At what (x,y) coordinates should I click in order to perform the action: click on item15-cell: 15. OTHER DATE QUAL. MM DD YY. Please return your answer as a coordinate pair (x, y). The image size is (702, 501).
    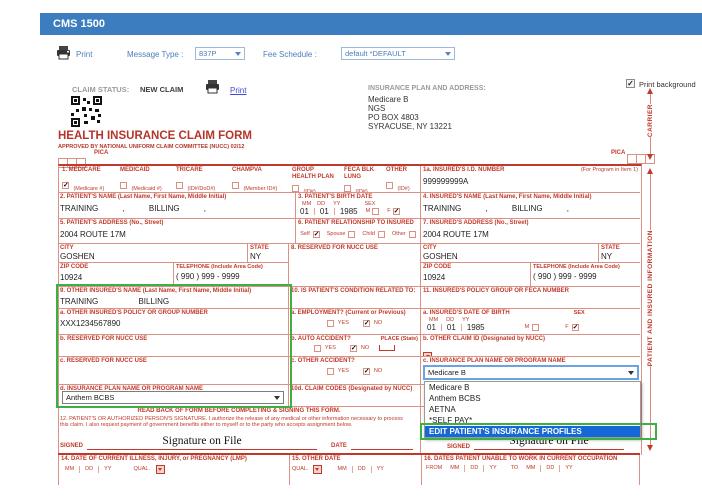
    Looking at the image, I should click on (355, 470).